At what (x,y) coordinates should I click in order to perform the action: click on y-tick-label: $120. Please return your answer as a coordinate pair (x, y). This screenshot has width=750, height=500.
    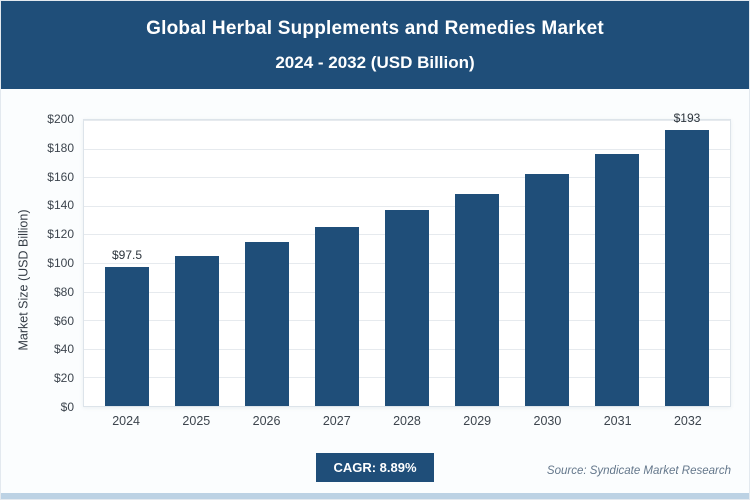
    Looking at the image, I should click on (60, 234).